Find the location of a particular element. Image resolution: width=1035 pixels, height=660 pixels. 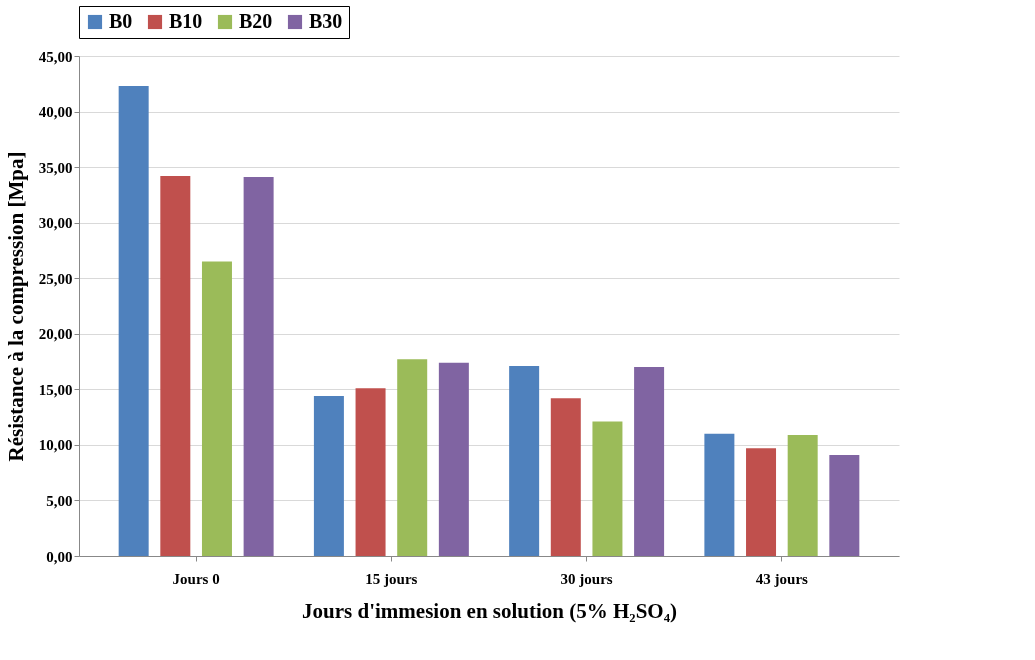

y-tick-label: 25,00 is located at coordinates (55, 278).